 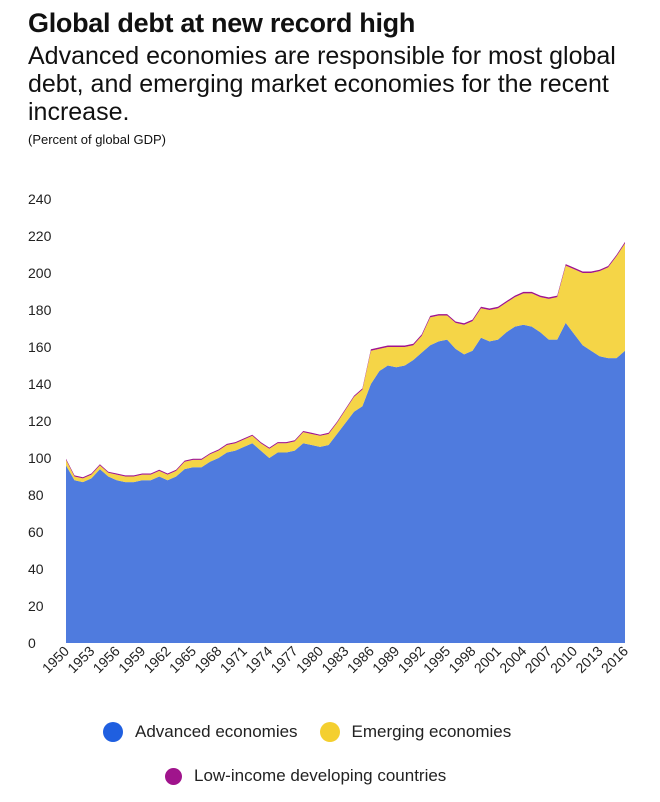 I want to click on legend-swatch-emerging, so click(x=329, y=732).